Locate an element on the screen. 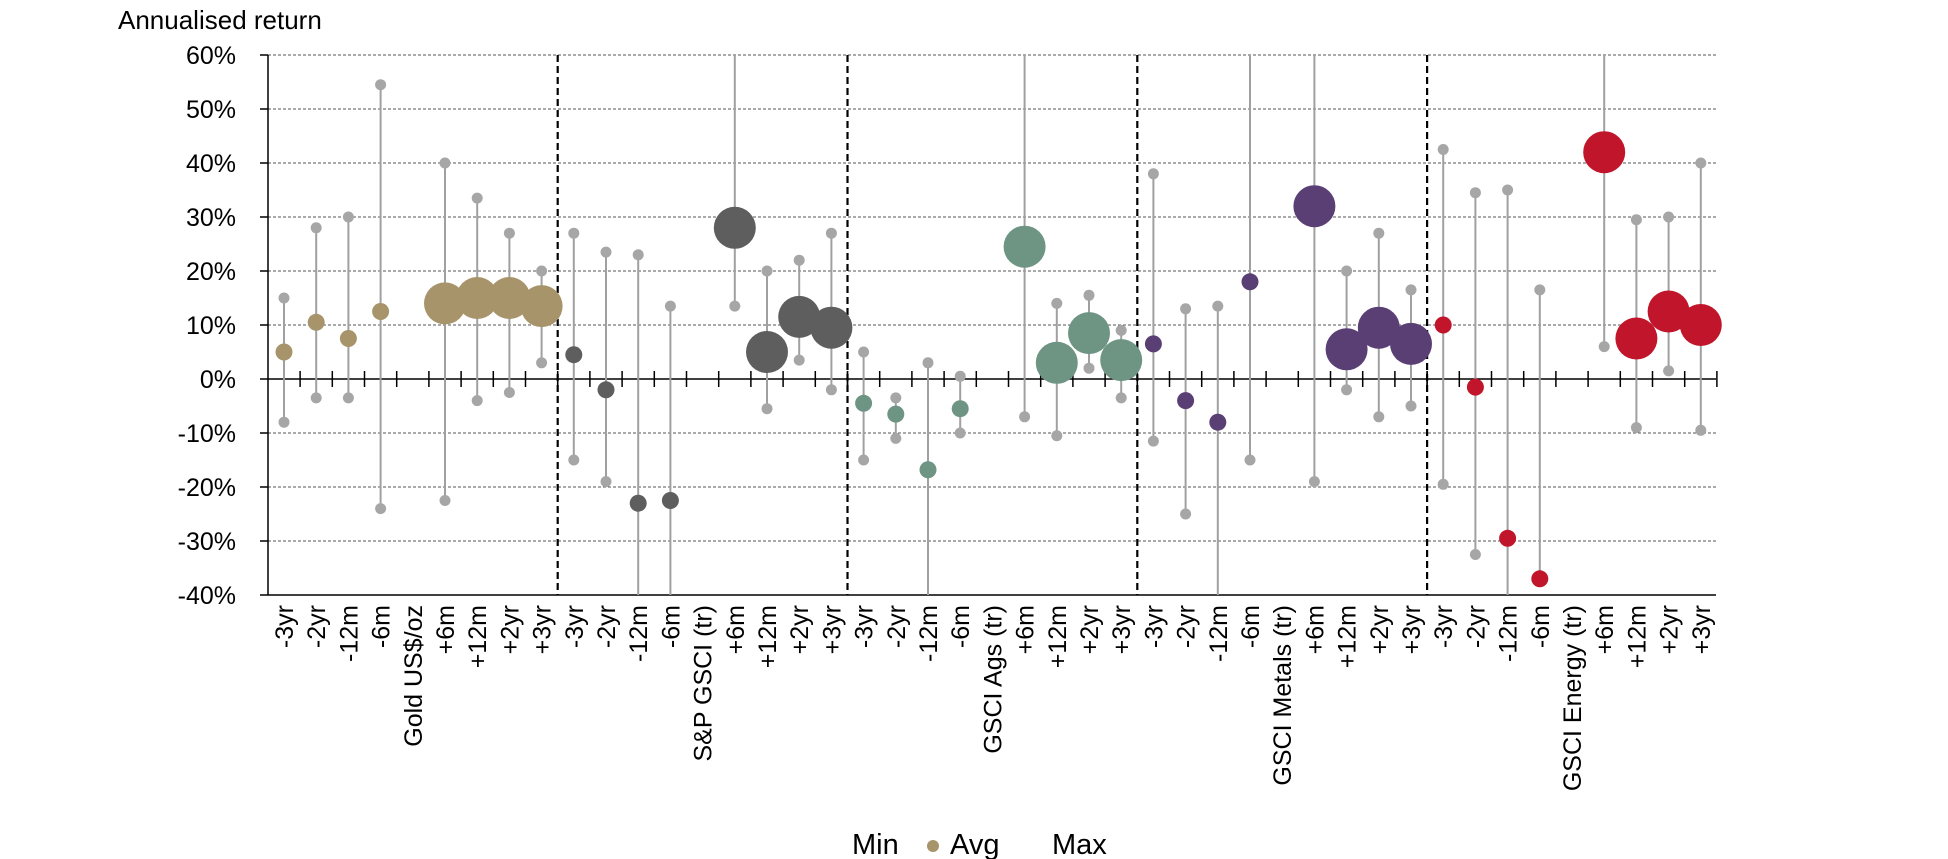  group-label: GSCI Ags (tr) is located at coordinates (993, 679).